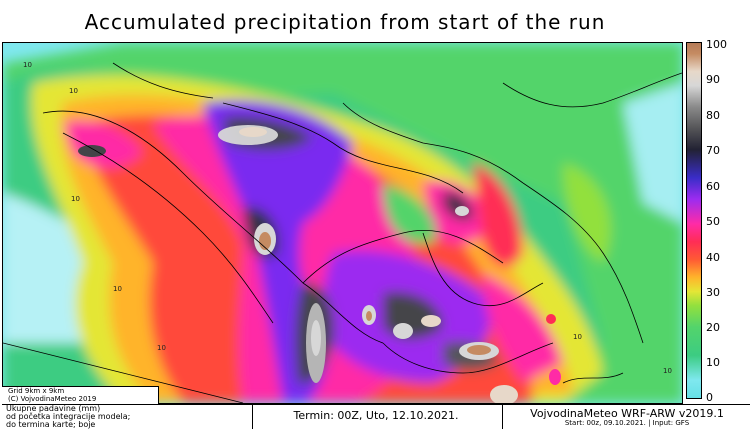 This screenshot has height=430, width=750. Describe the element at coordinates (709, 397) in the screenshot. I see `colorbar-tick: 0` at that location.